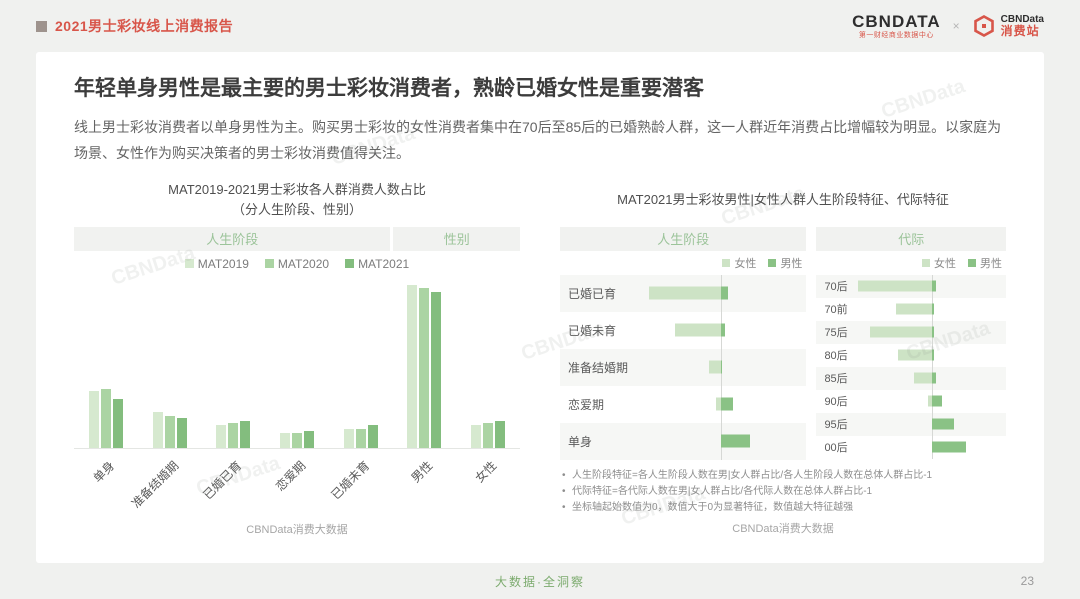  Describe the element at coordinates (722, 367) in the screenshot. I see `bar-male-准备结婚期` at that location.